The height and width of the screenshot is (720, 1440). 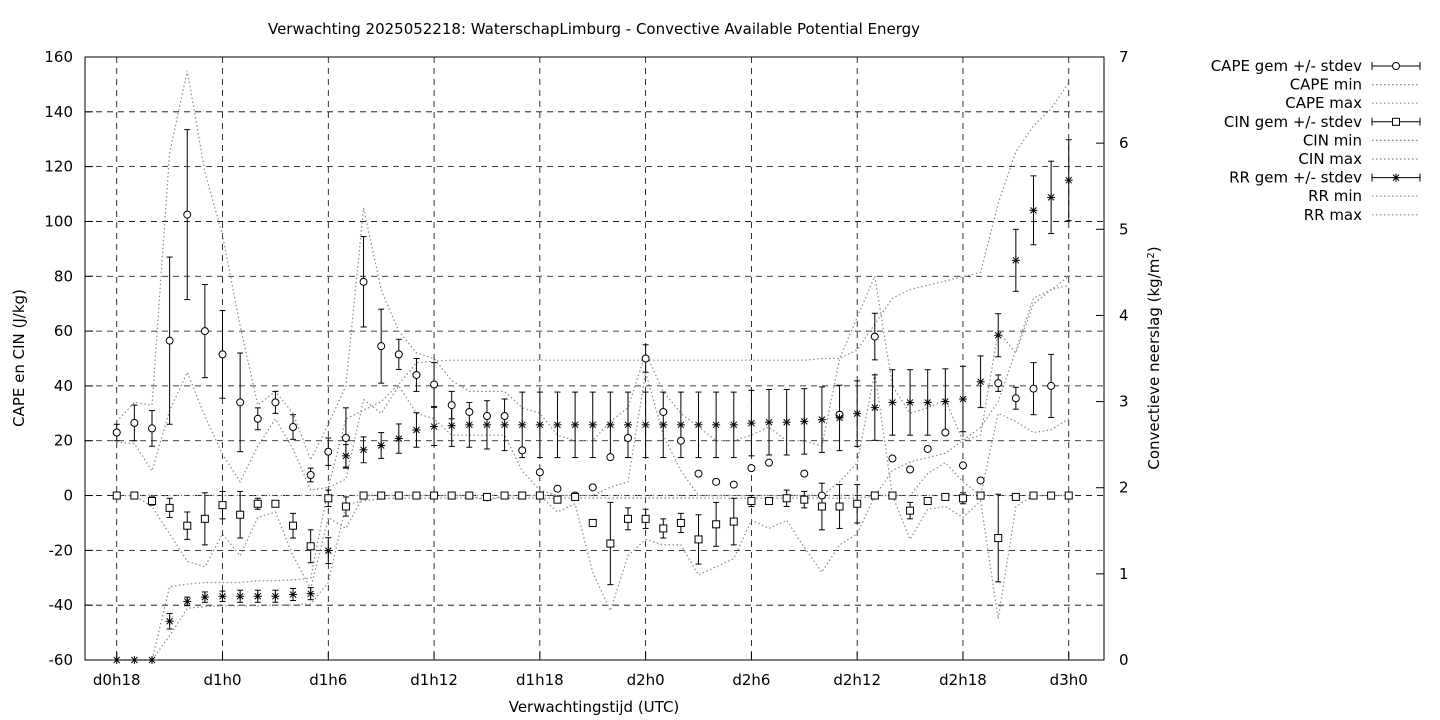 What do you see at coordinates (63, 386) in the screenshot?
I see `y-tick-label: 40` at bounding box center [63, 386].